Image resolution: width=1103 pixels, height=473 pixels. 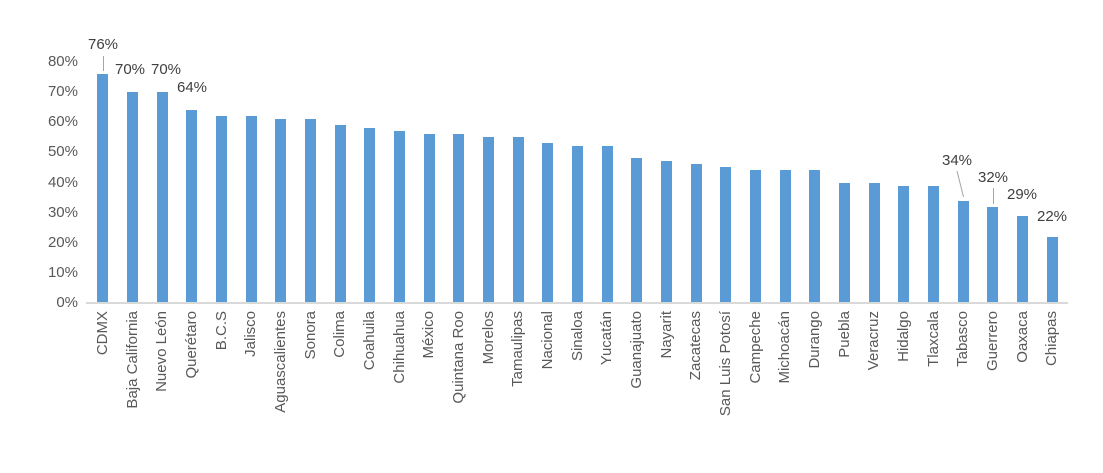 What do you see at coordinates (874, 341) in the screenshot?
I see `x-axis-label: Veracruz` at bounding box center [874, 341].